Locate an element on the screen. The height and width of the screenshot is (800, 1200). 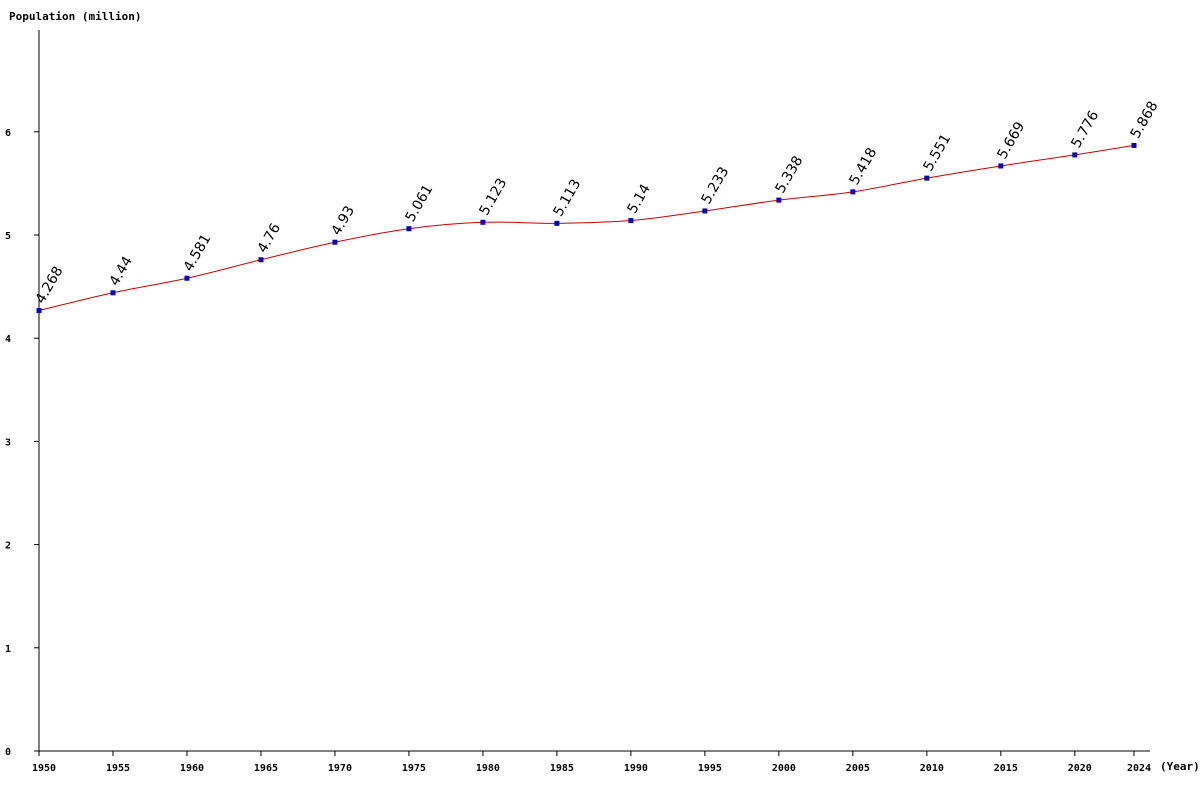
y-tick-label: 3 is located at coordinates (8, 442).